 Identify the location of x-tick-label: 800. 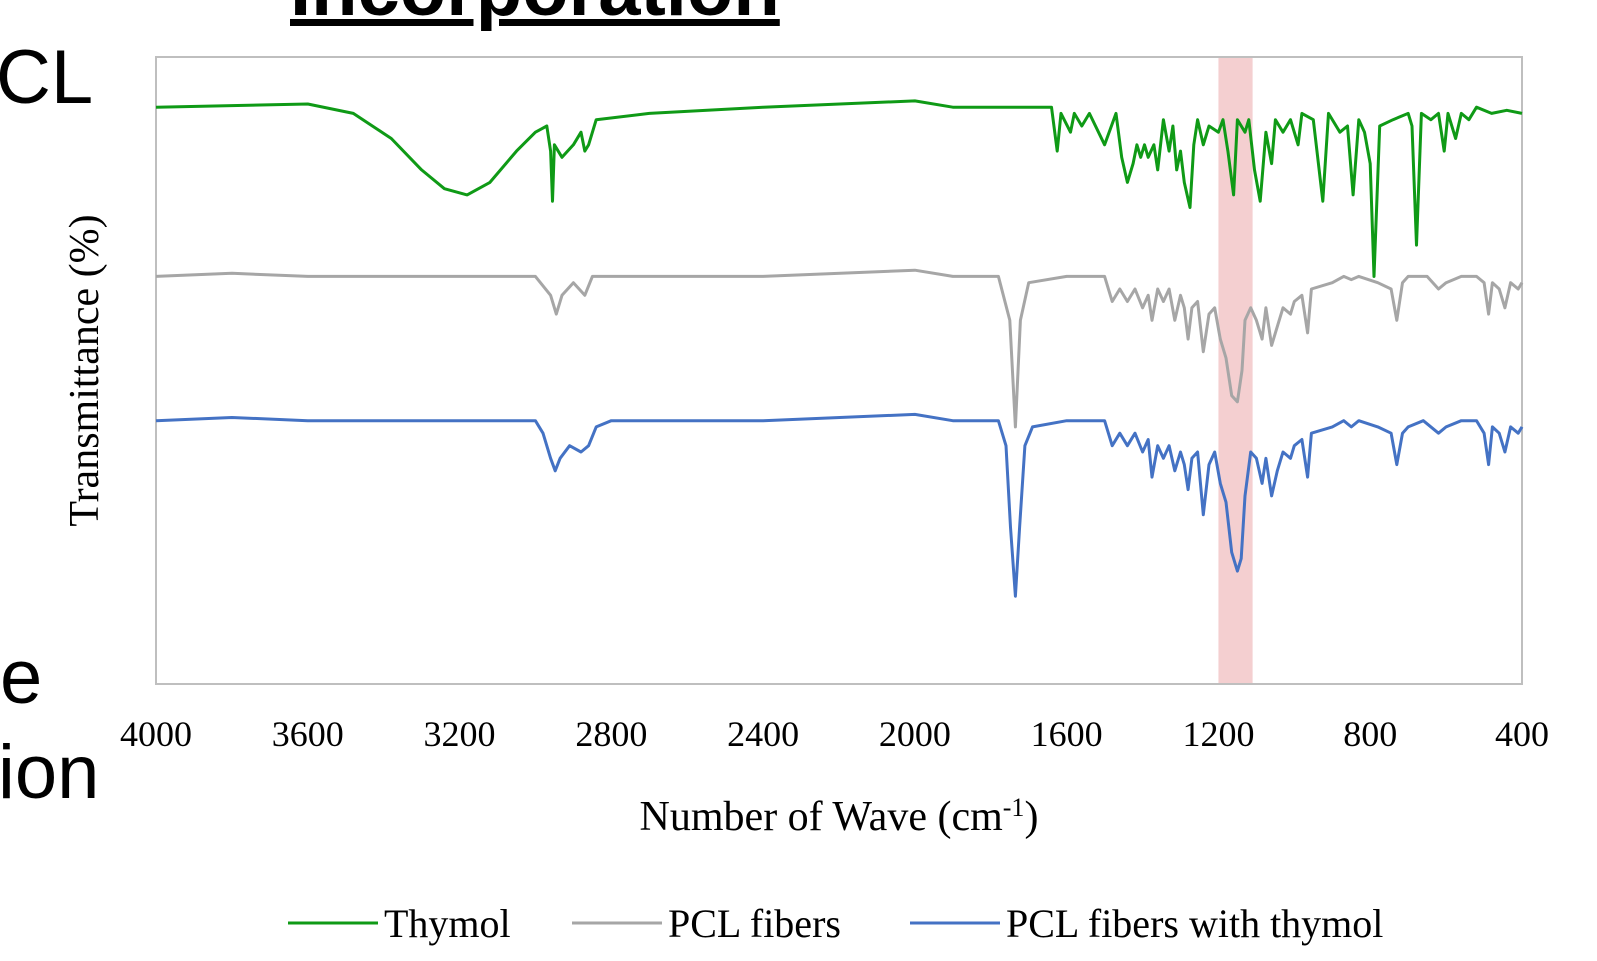
(1370, 734).